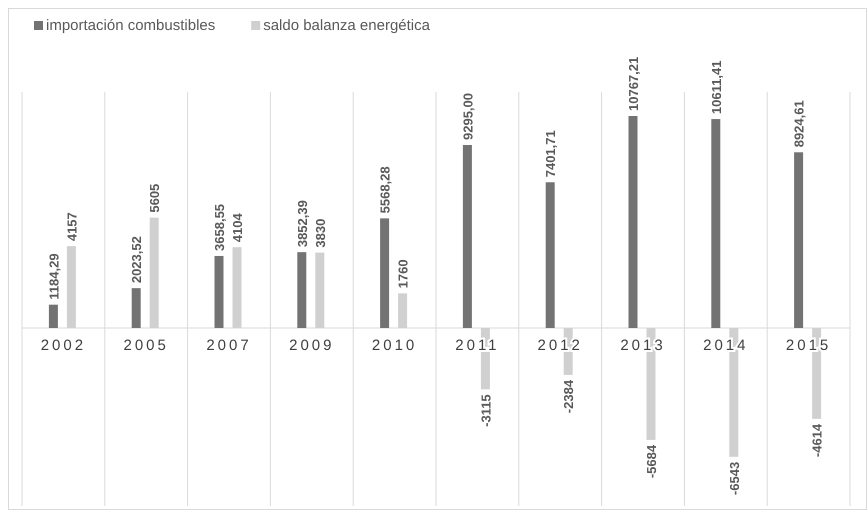 Image resolution: width=867 pixels, height=510 pixels. I want to click on x-tick-label: 2015, so click(809, 345).